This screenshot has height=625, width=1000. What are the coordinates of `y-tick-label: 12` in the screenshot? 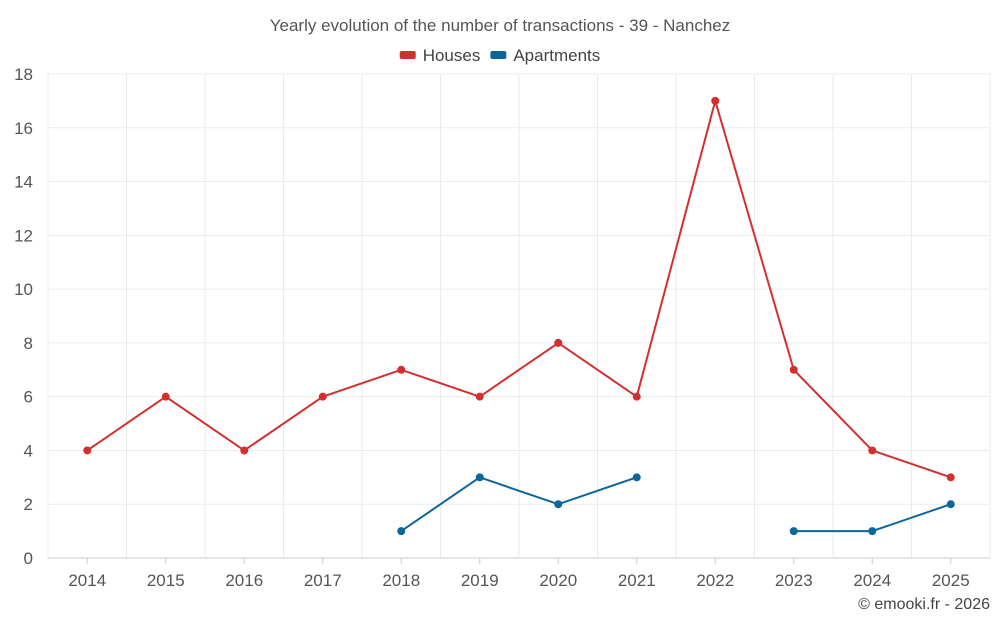 It's located at (23, 235).